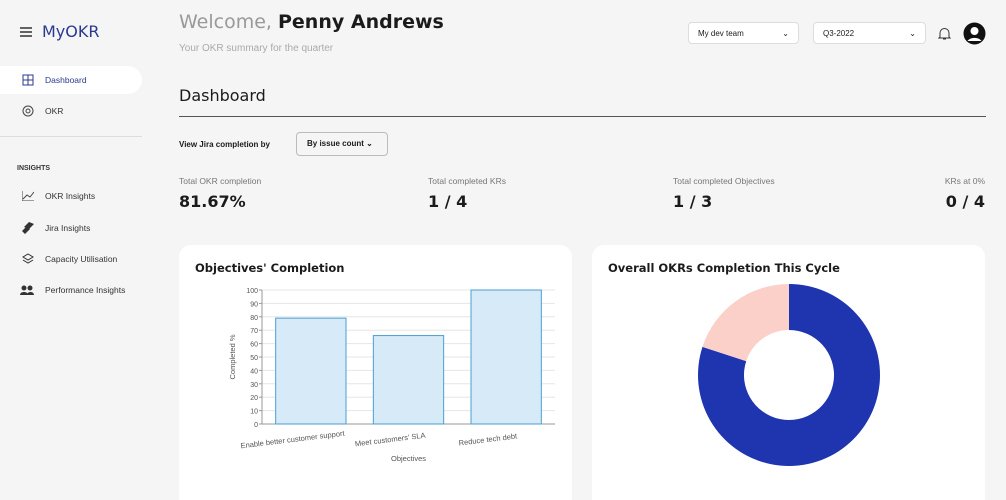 This screenshot has width=1006, height=500. What do you see at coordinates (71, 31) in the screenshot?
I see `app-name: MyOKR` at bounding box center [71, 31].